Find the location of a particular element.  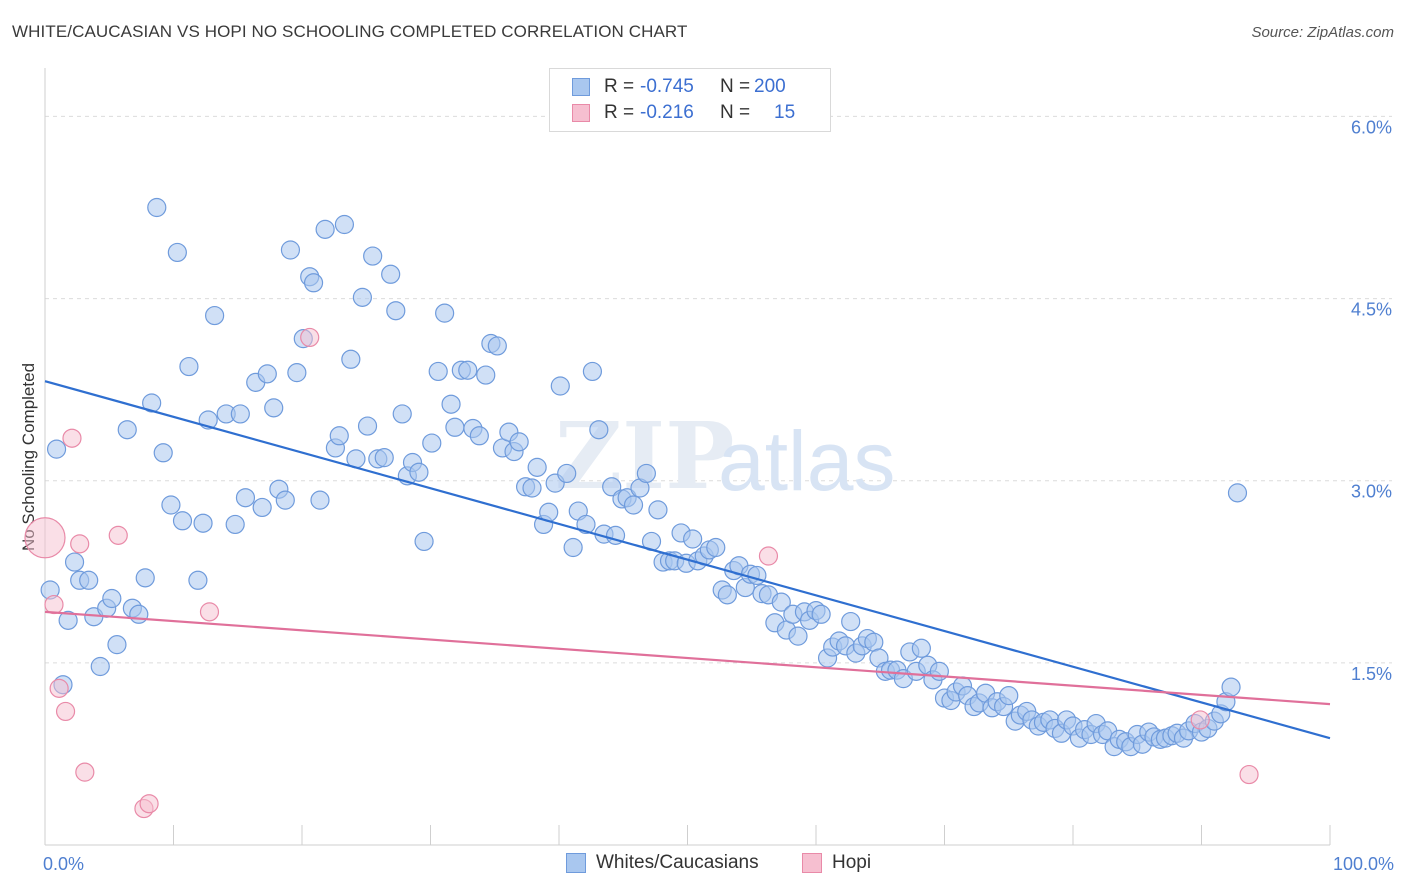

bottom-legend-swatch-hopi is located at coordinates (812, 863).